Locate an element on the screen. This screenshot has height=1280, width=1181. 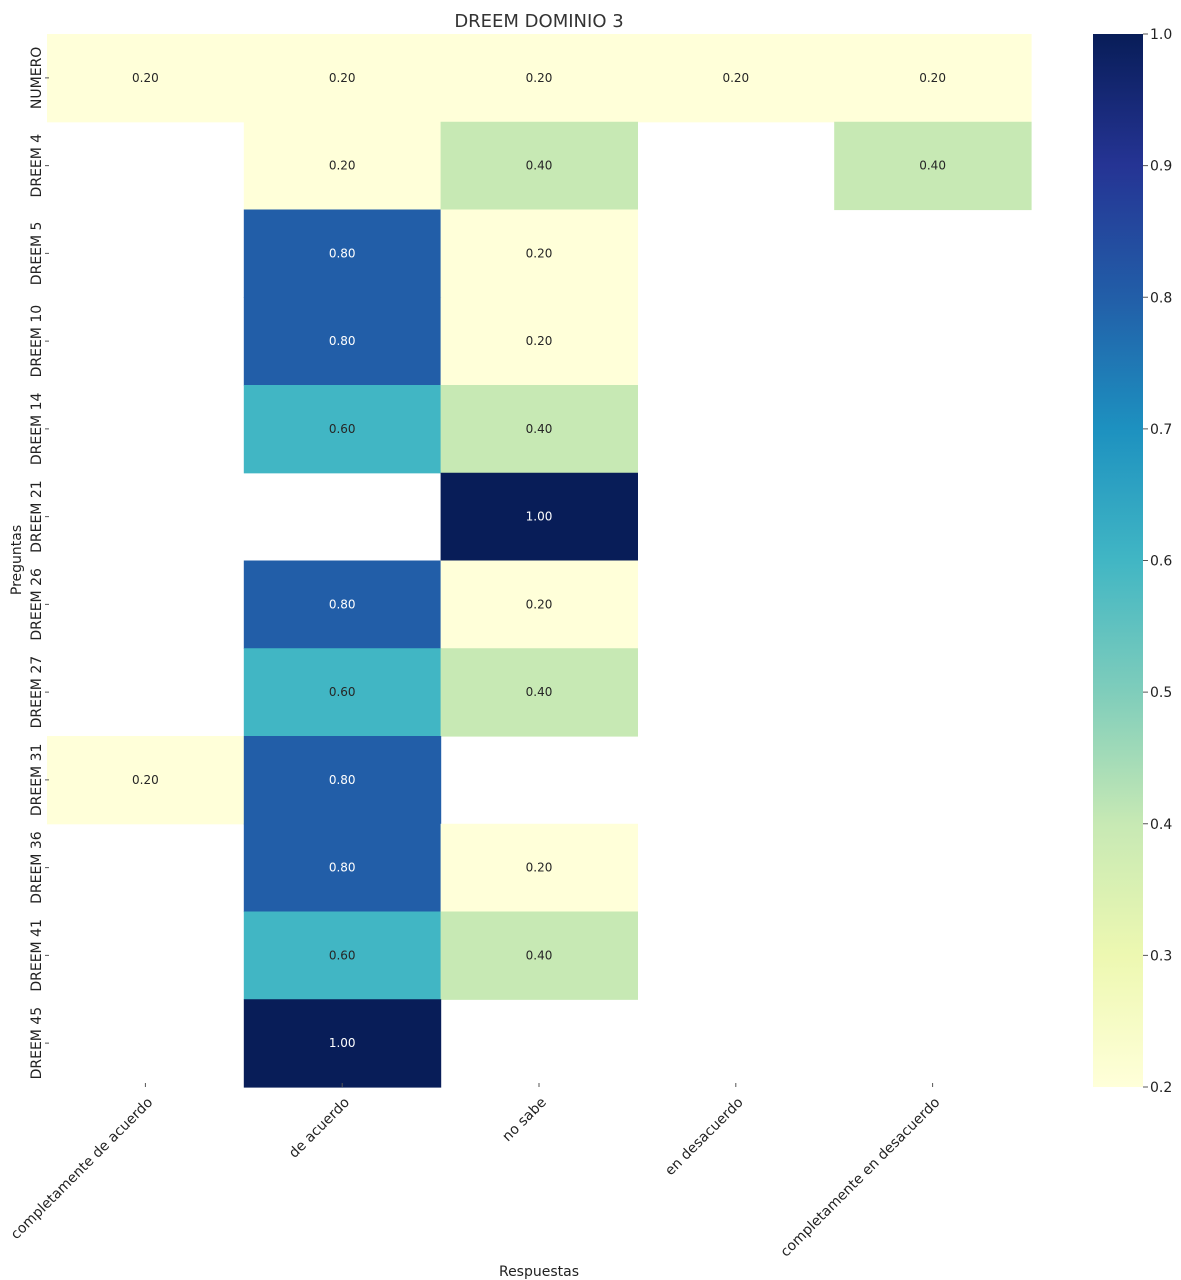
x-tick-label: no sabe is located at coordinates (524, 1120).